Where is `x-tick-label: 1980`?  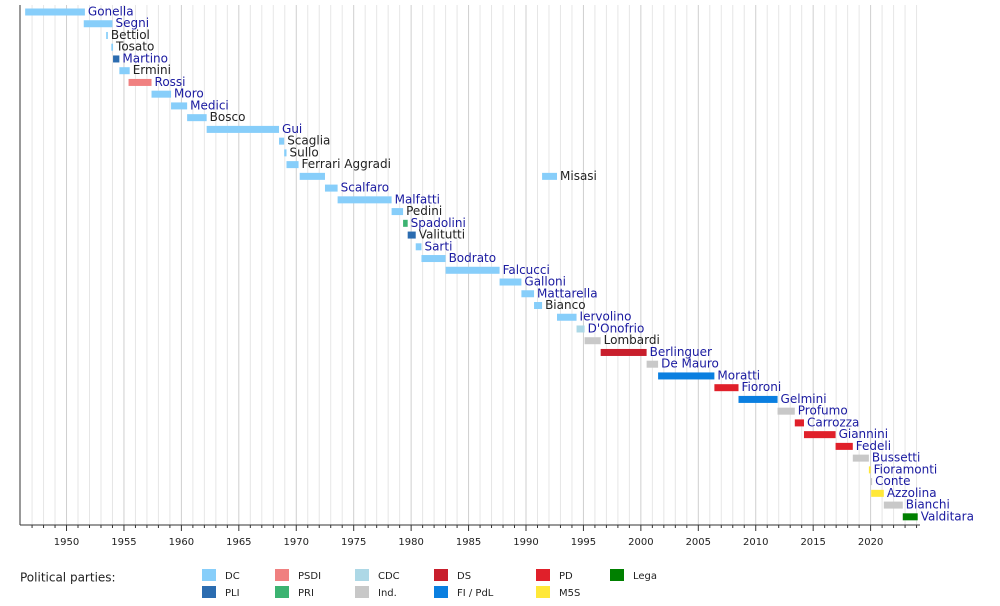 x-tick-label: 1980 is located at coordinates (410, 542).